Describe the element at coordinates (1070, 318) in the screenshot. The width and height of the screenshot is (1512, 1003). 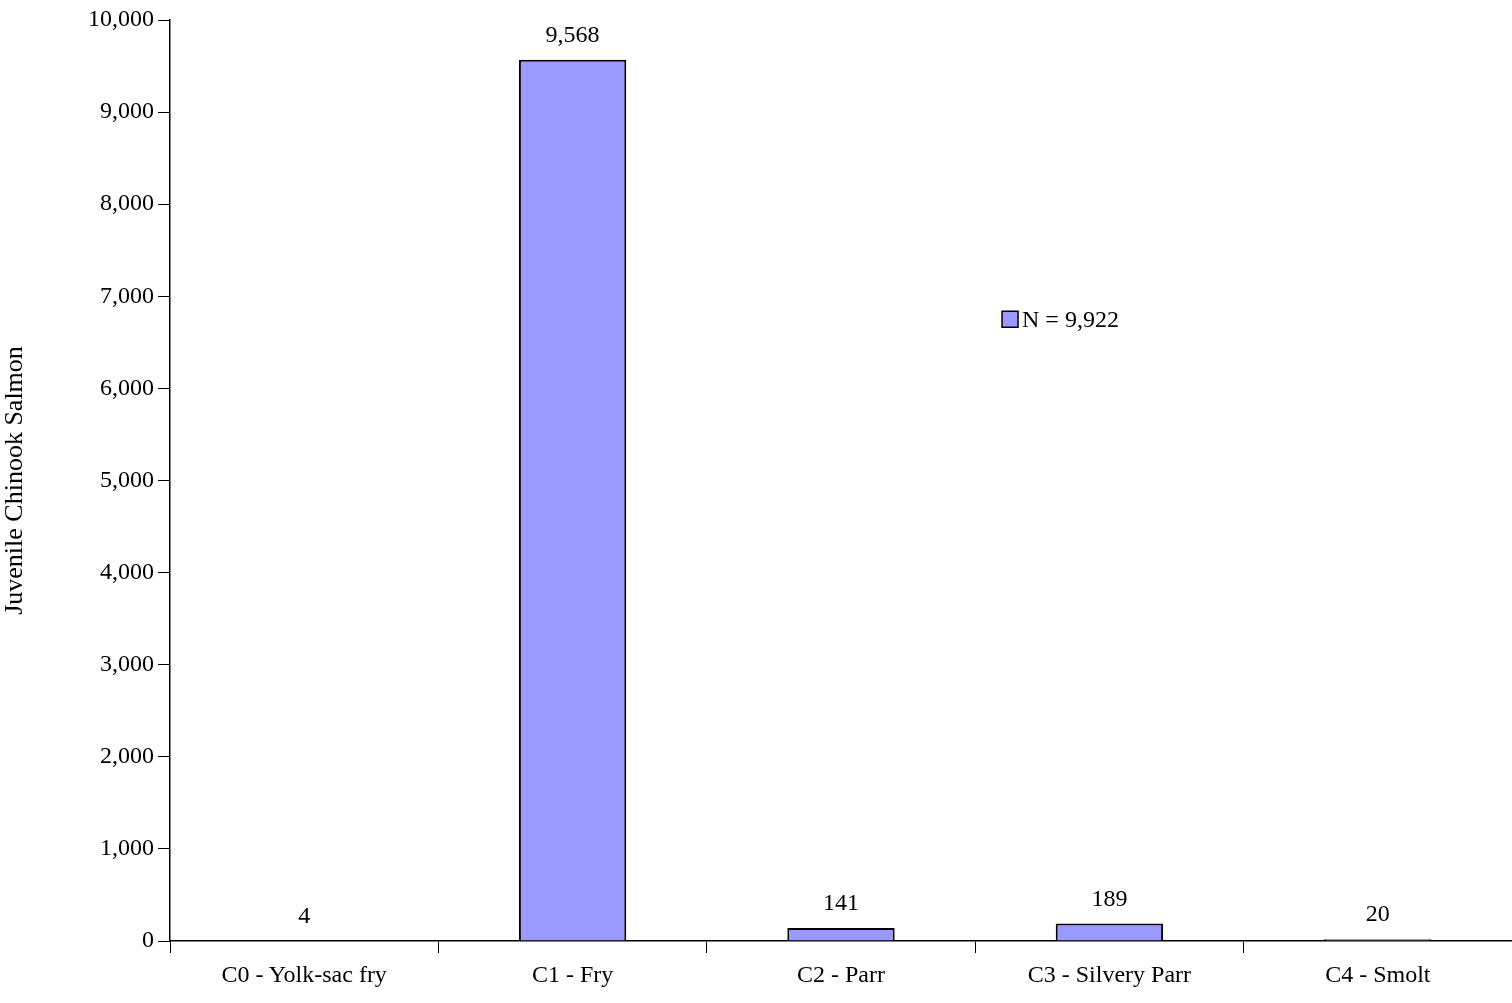
I see `legend-label: N = 9,922` at that location.